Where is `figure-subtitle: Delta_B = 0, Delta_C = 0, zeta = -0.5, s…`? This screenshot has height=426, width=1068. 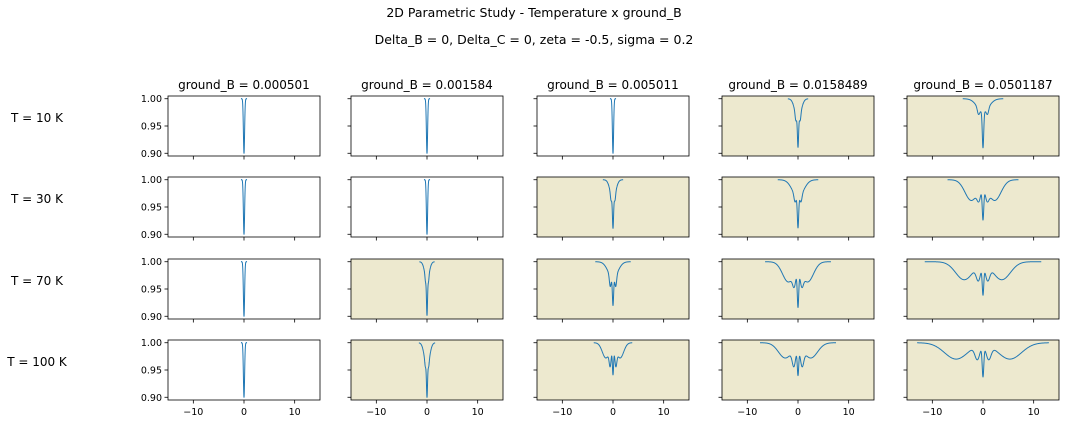 figure-subtitle: Delta_B = 0, Delta_C = 0, zeta = -0.5, s… is located at coordinates (534, 39).